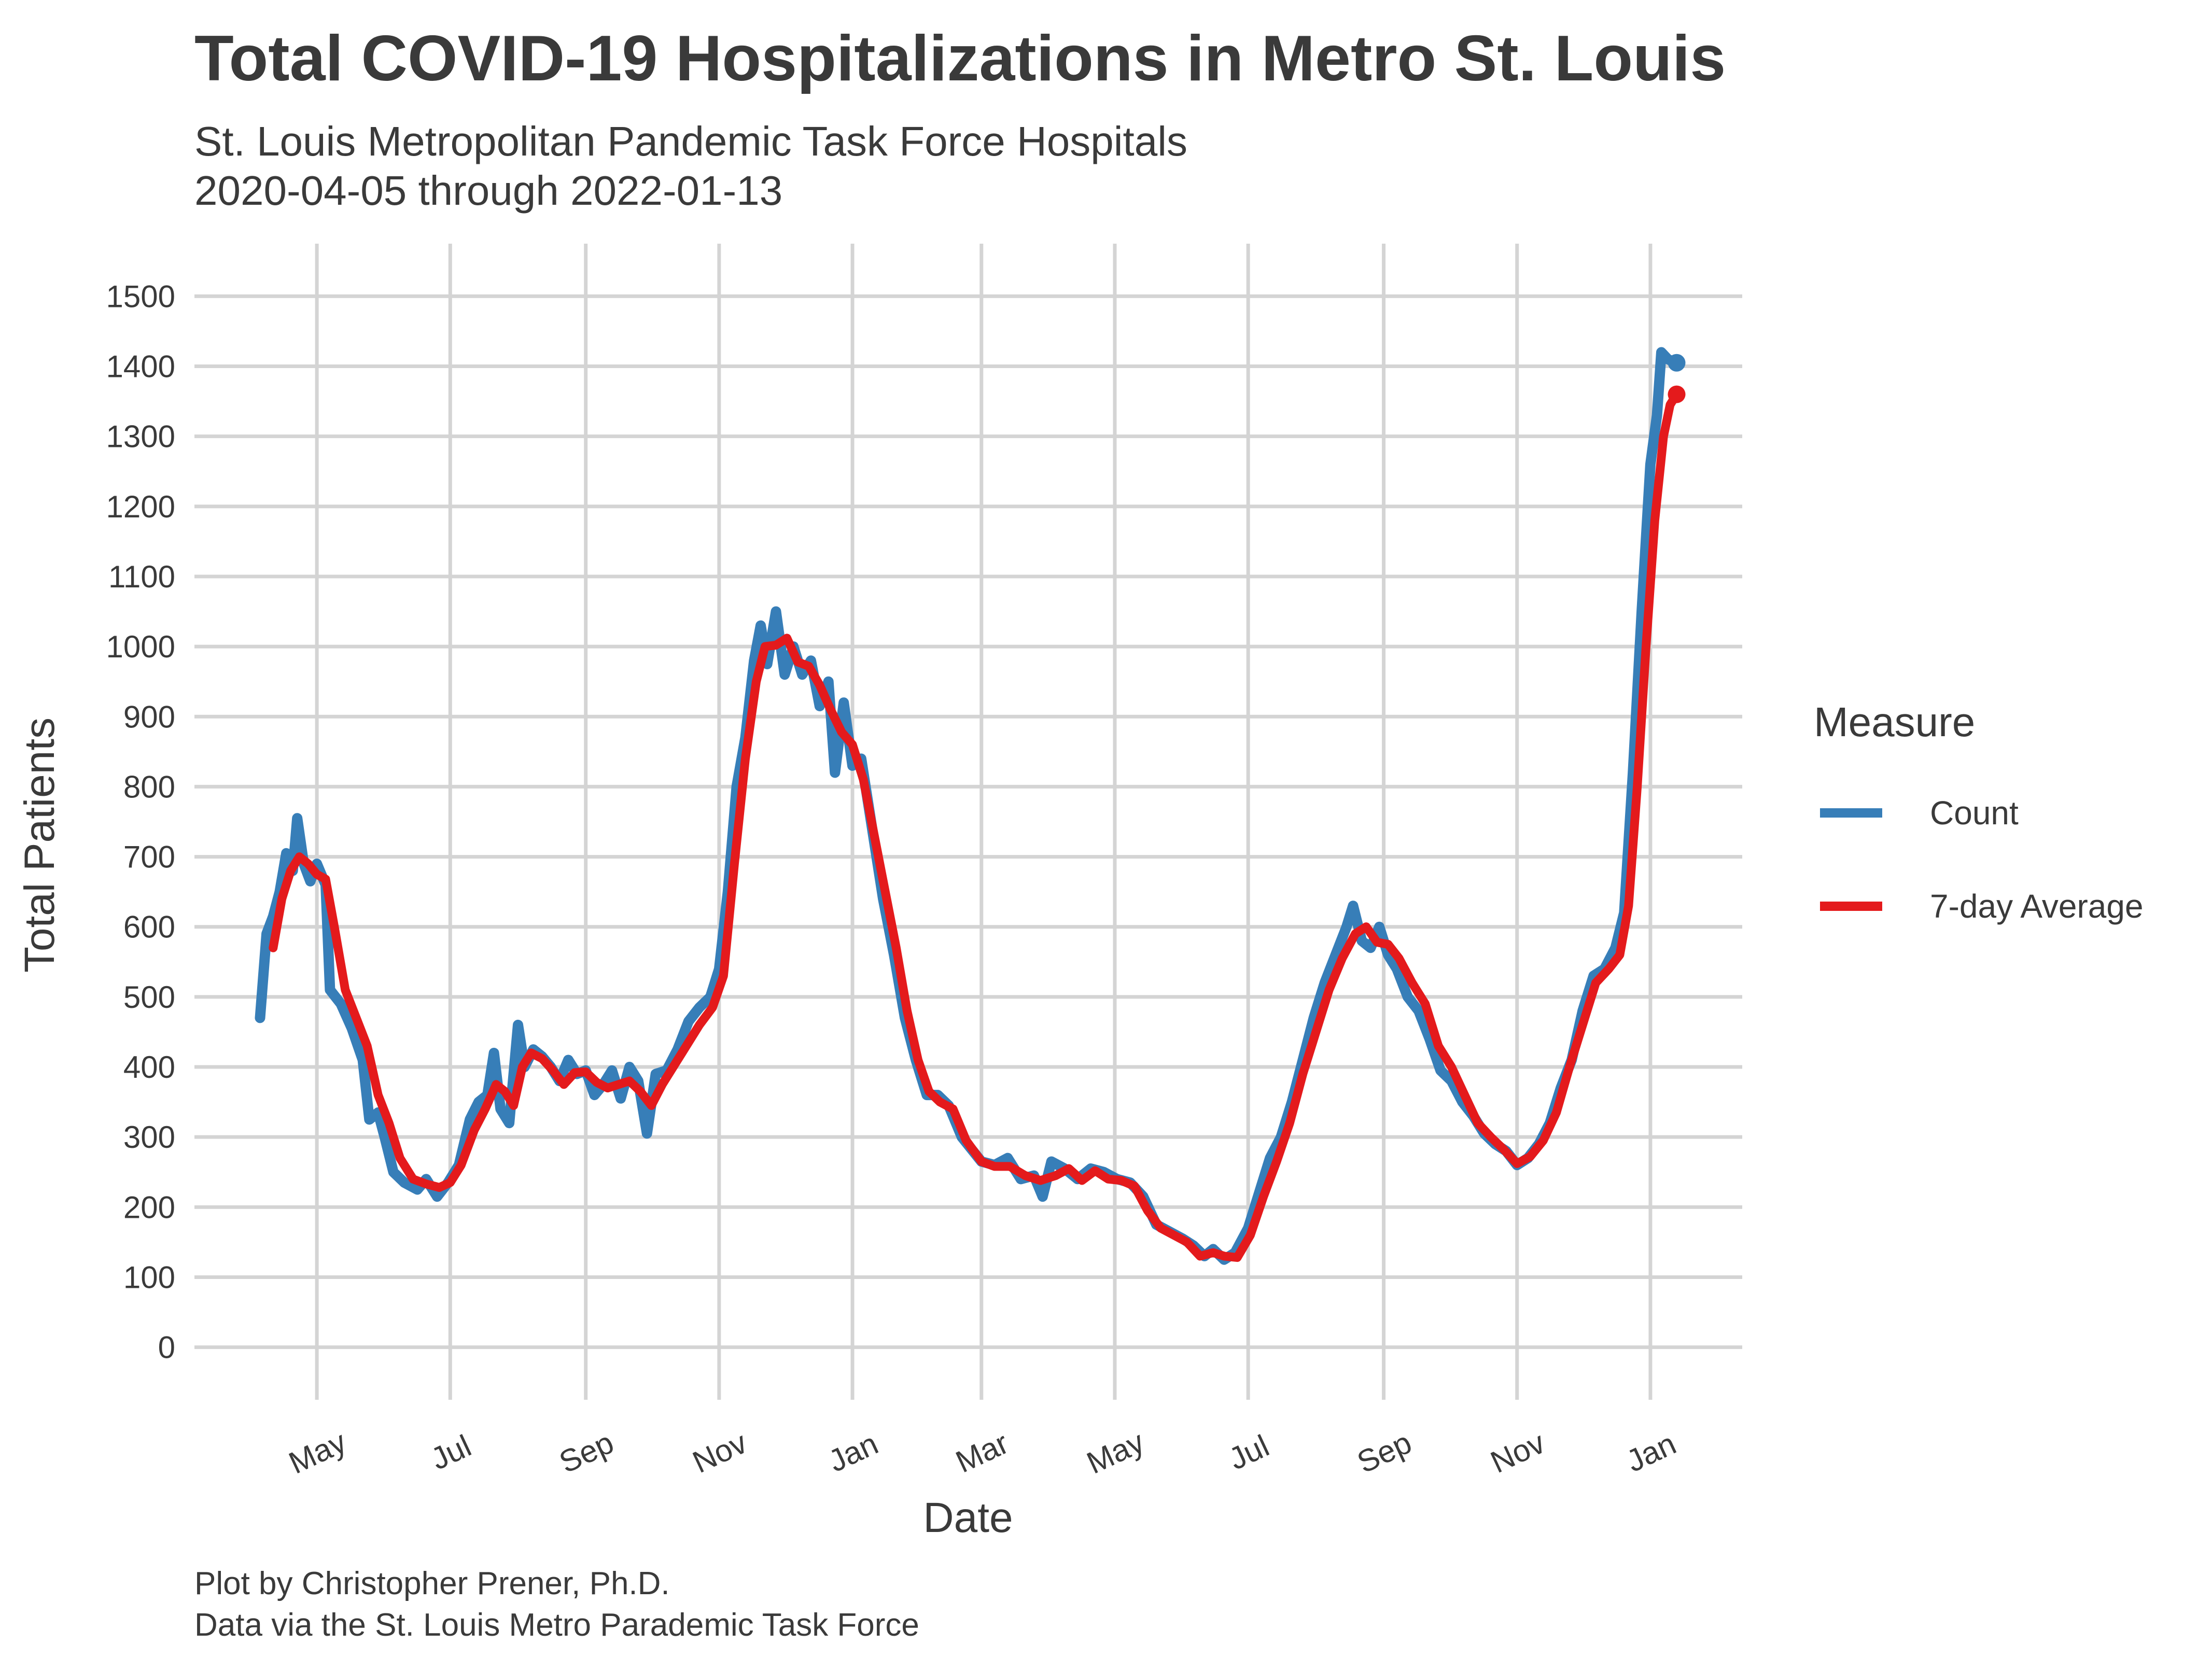 The height and width of the screenshot is (1659, 2212). I want to click on y-tick-label: 200, so click(149, 1208).